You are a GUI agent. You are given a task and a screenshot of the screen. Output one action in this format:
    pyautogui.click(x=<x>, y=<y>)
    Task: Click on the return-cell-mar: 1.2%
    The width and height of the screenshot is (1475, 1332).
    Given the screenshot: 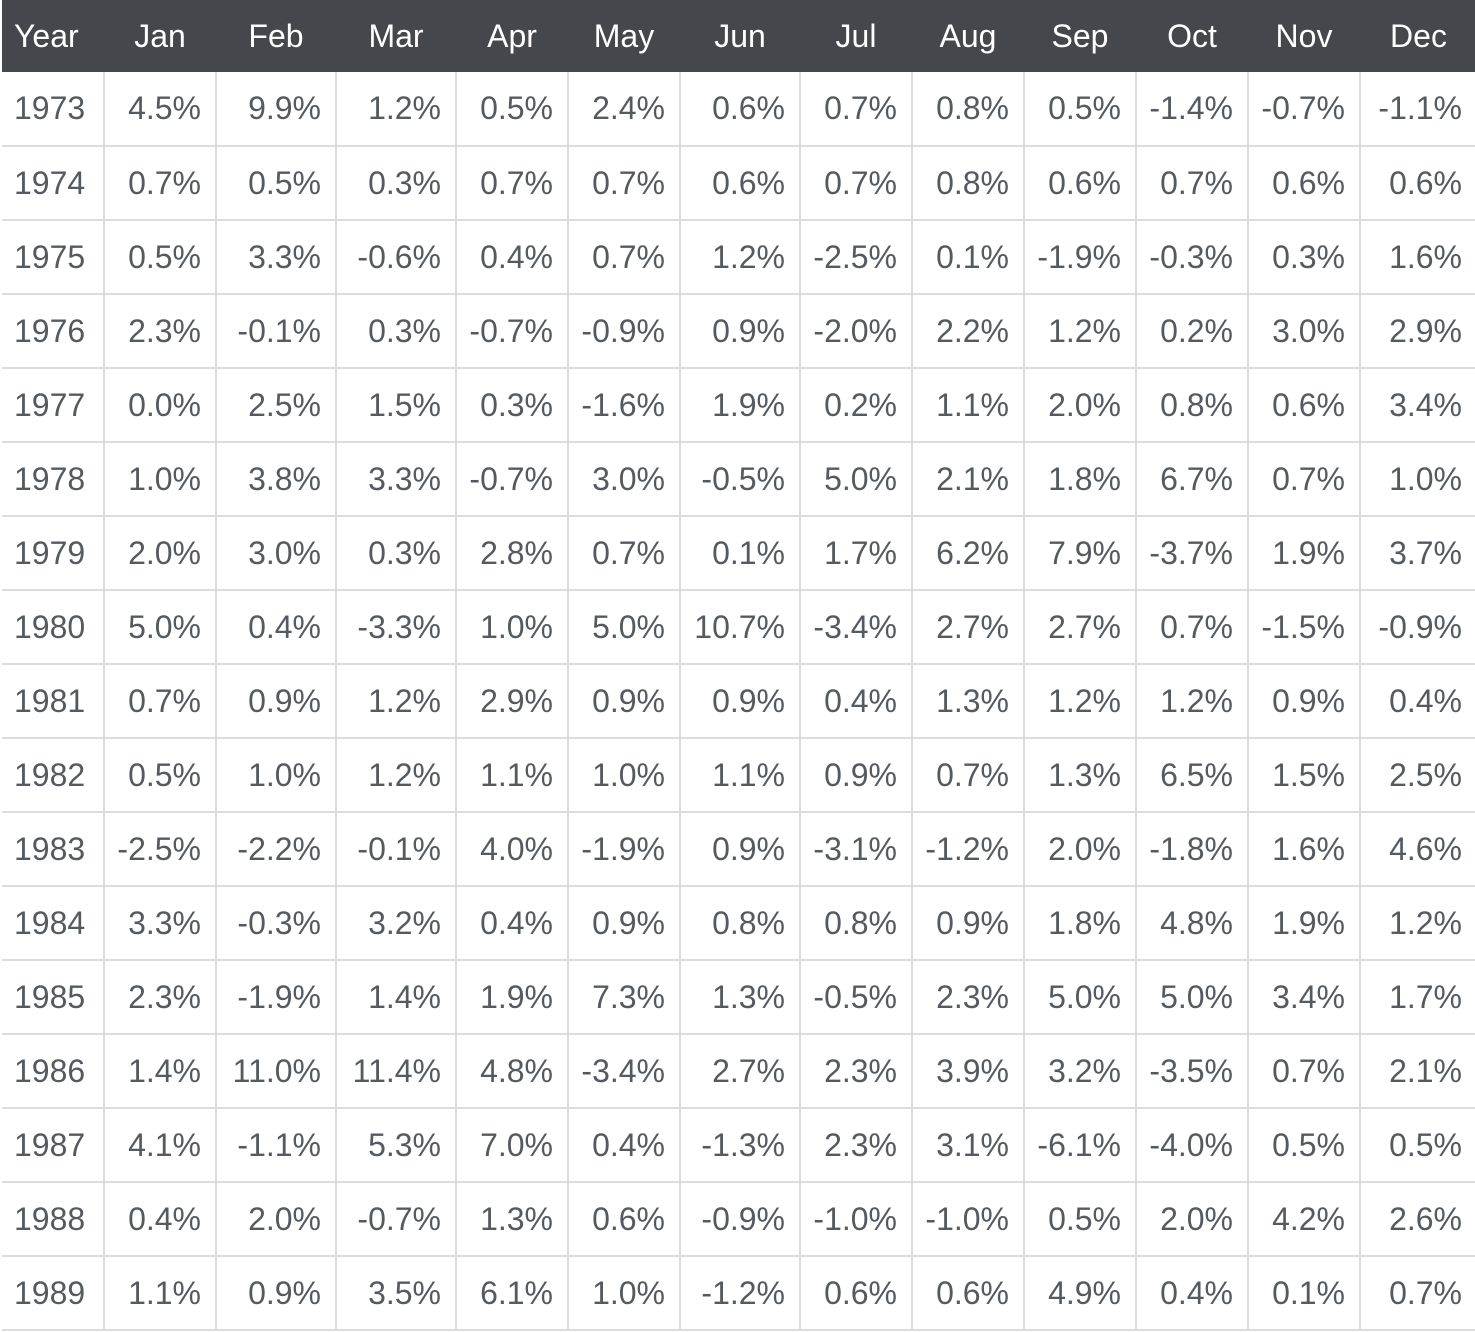 What is the action you would take?
    pyautogui.click(x=396, y=701)
    